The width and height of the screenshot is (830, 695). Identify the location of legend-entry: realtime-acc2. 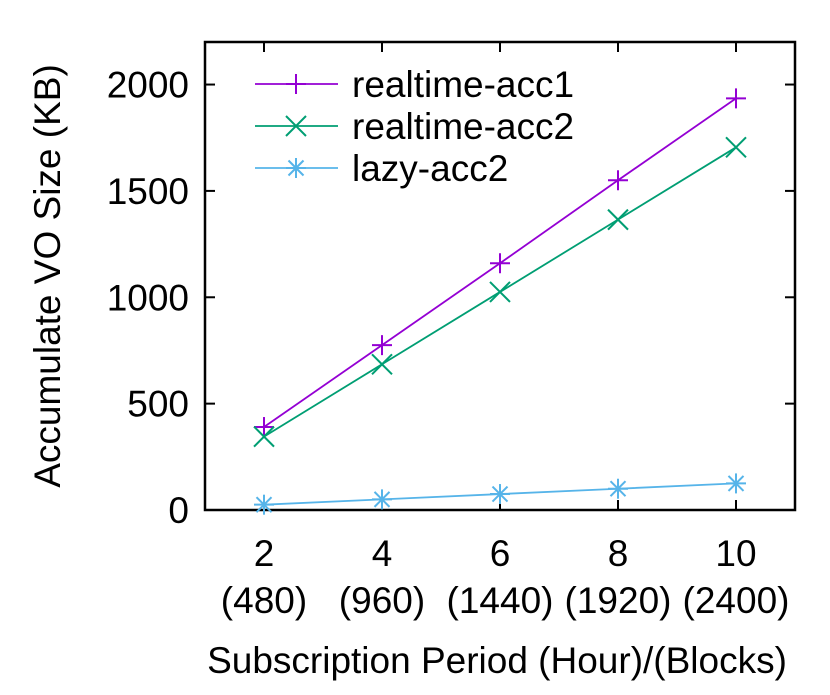
(414, 126).